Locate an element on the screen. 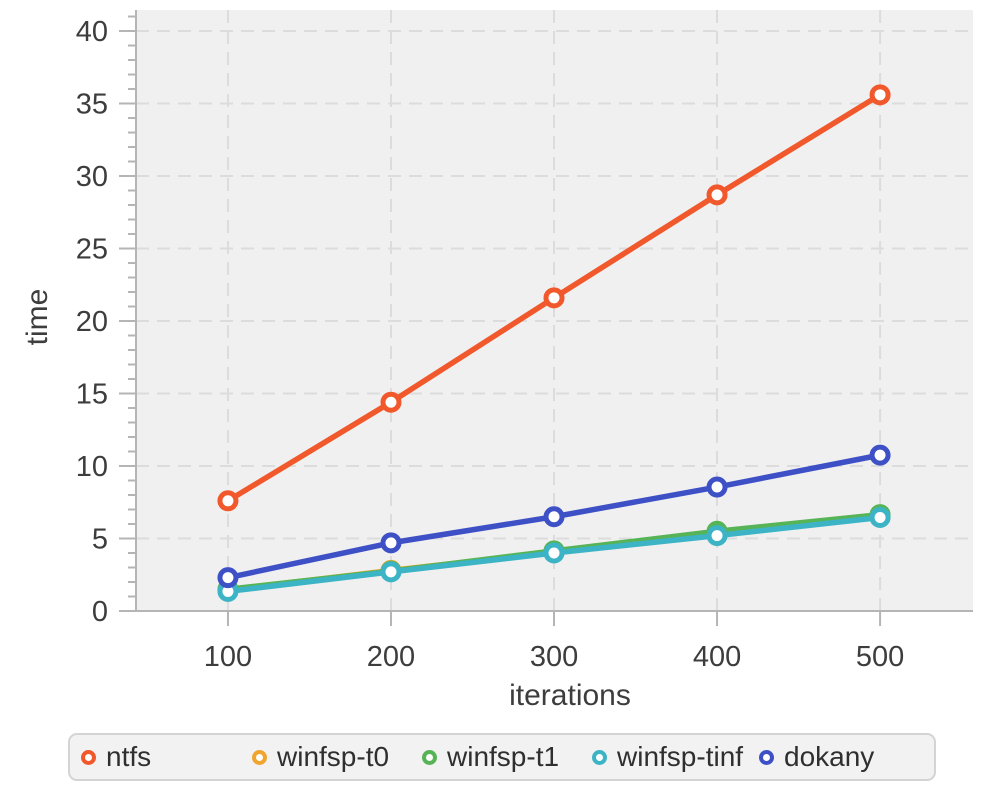 The width and height of the screenshot is (1000, 800). y-tick-label: 40 is located at coordinates (92, 32).